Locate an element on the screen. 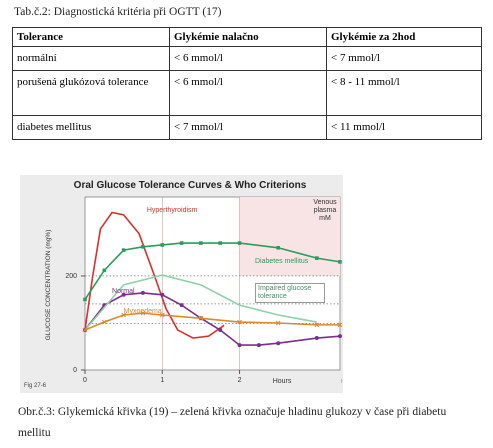  x-axis-label-2: Hrs is located at coordinates (342, 382).